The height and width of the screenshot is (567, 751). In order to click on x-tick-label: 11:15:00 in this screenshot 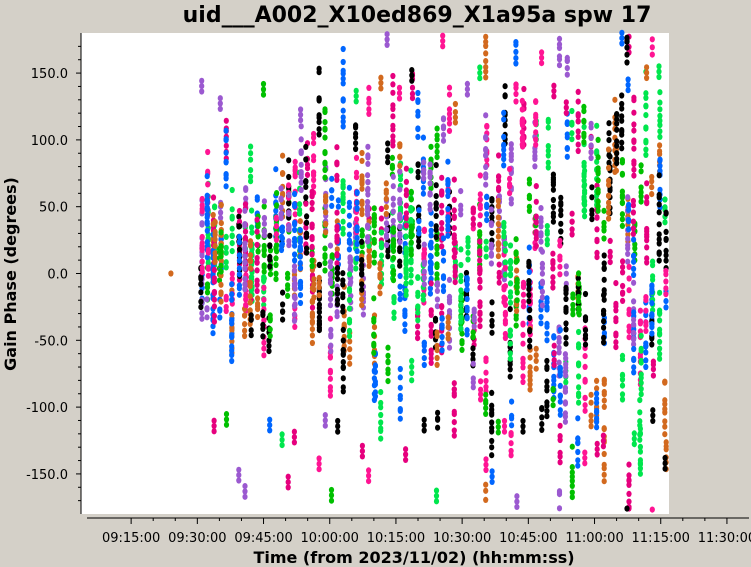, I will do `click(661, 538)`.